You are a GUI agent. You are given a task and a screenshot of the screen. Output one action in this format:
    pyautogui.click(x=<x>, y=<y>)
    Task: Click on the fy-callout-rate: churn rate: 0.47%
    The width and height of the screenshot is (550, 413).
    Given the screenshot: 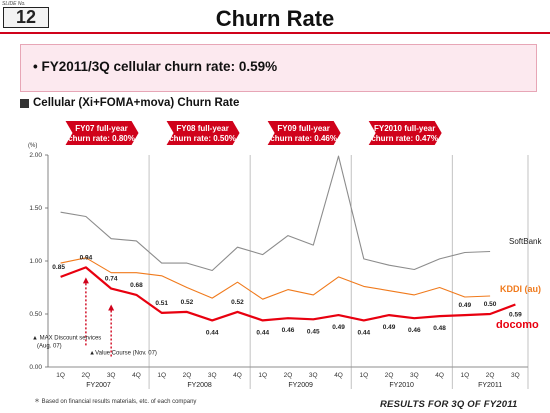 What is the action you would take?
    pyautogui.click(x=404, y=138)
    